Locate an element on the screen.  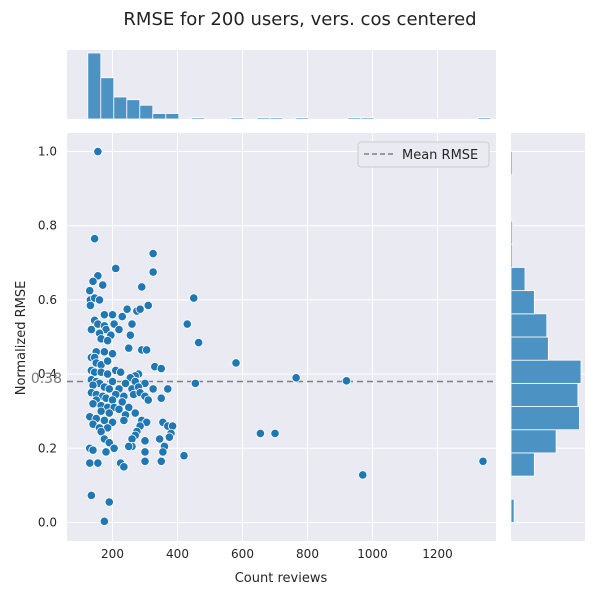
legend-label-mean-rmse: Mean RMSE is located at coordinates (440, 155).